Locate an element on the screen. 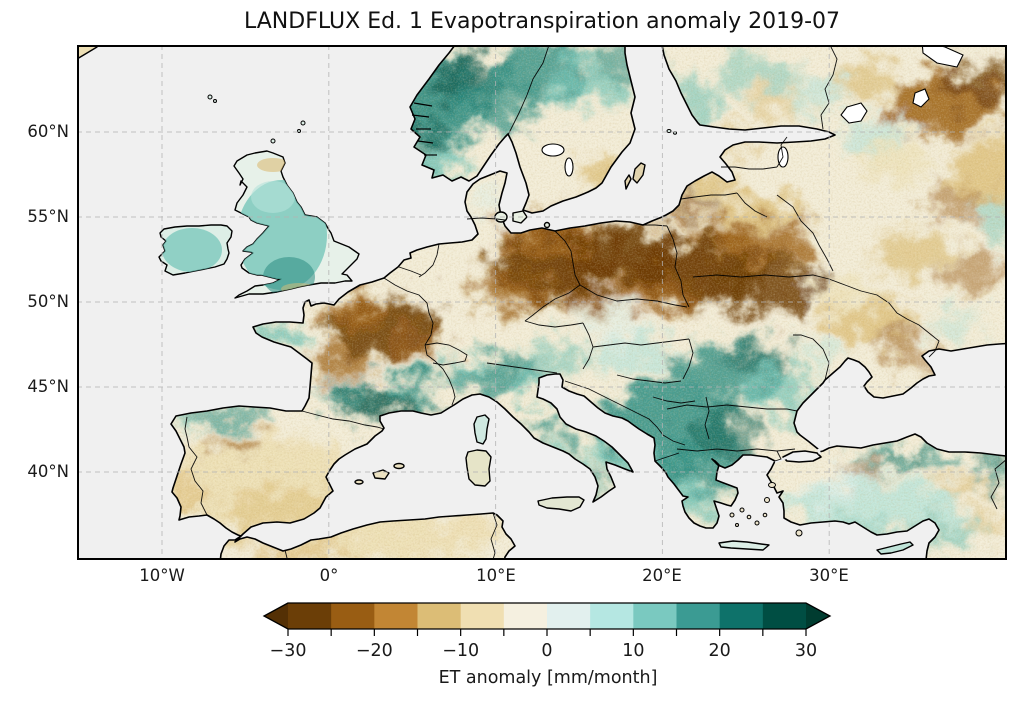  lat-tick-label: 60°N is located at coordinates (48, 131).